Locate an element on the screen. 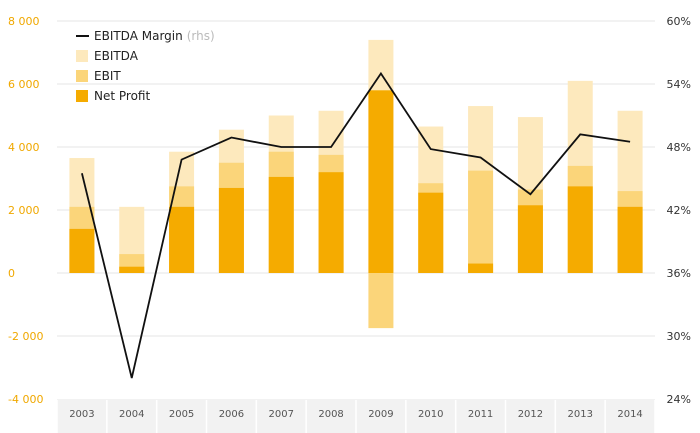  left-tick-label: 8 000 is located at coordinates (24, 21).